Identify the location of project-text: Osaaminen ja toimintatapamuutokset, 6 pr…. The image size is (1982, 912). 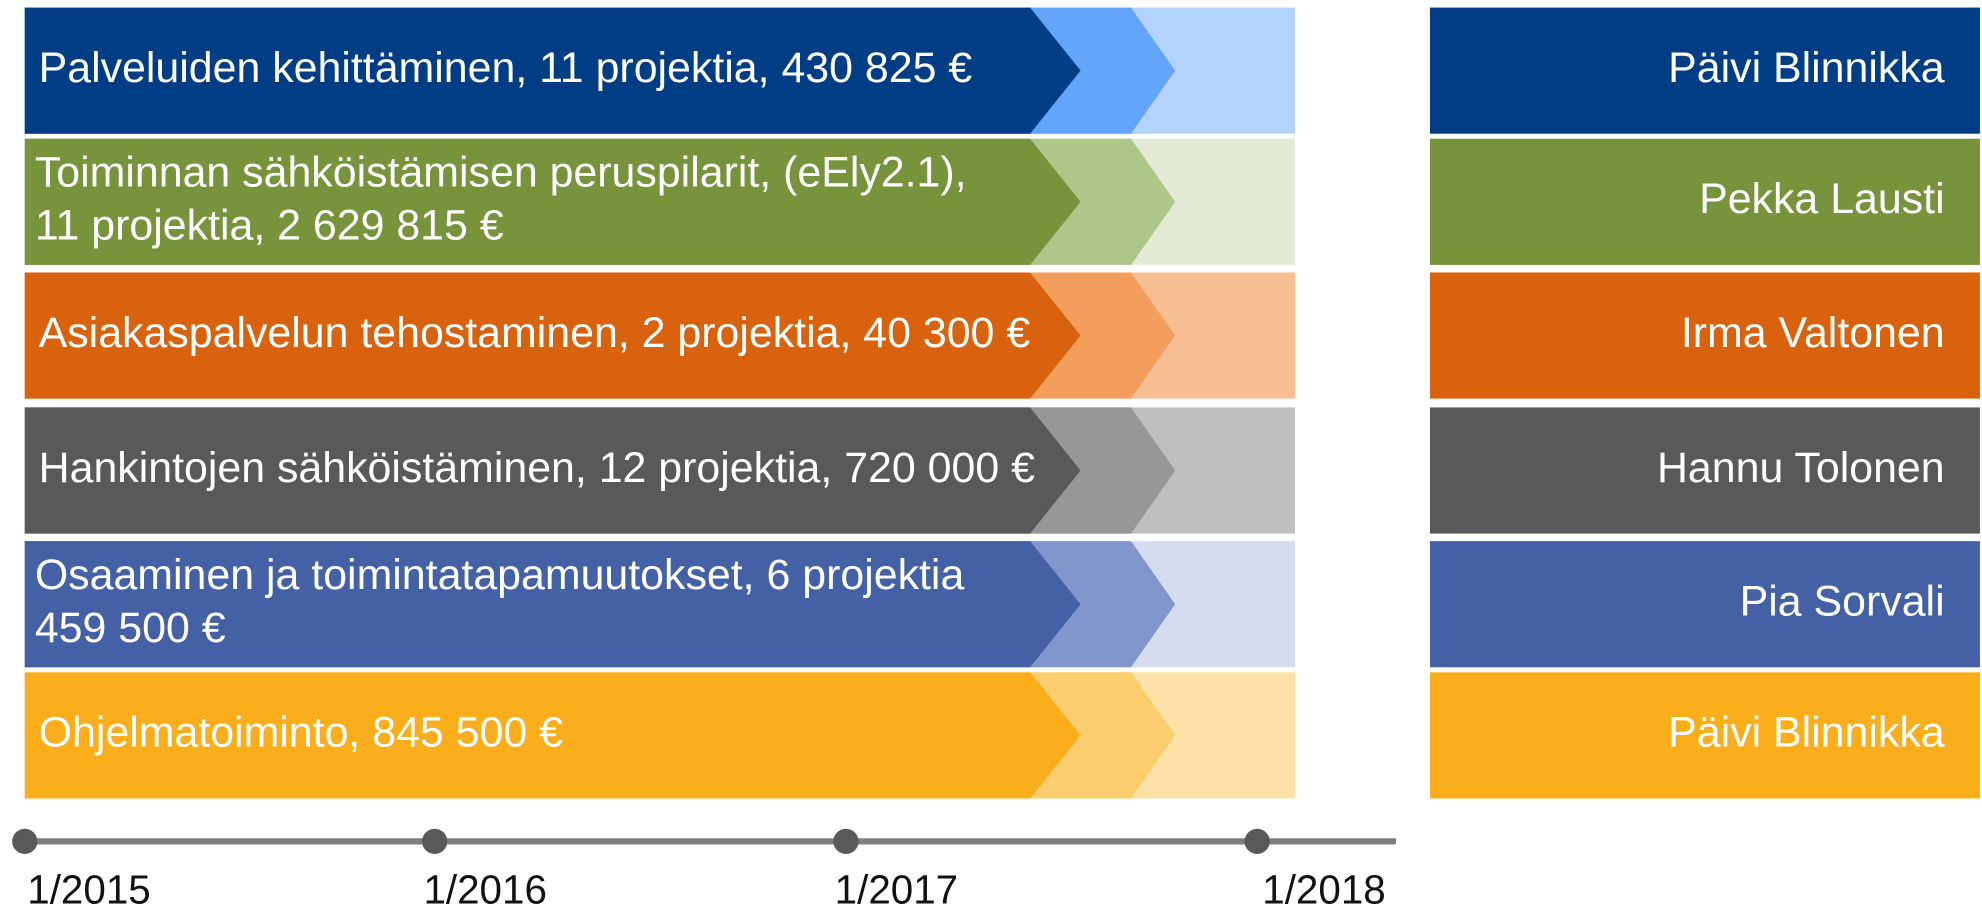
(500, 575).